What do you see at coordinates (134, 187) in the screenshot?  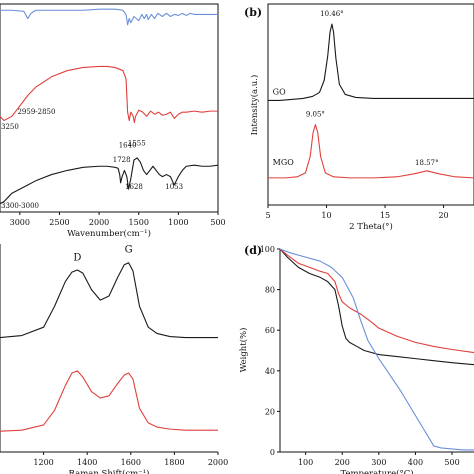 I see `annotation-label: 1628` at bounding box center [134, 187].